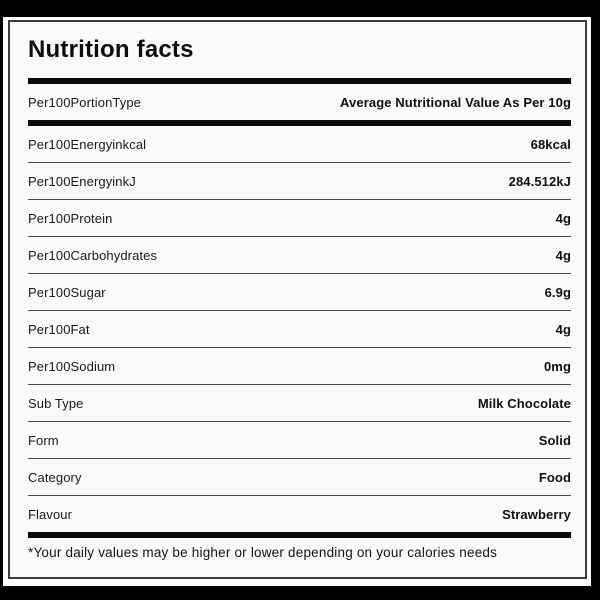  Describe the element at coordinates (299, 144) in the screenshot. I see `table-row: Per100Energyinkcal 68kcal` at that location.